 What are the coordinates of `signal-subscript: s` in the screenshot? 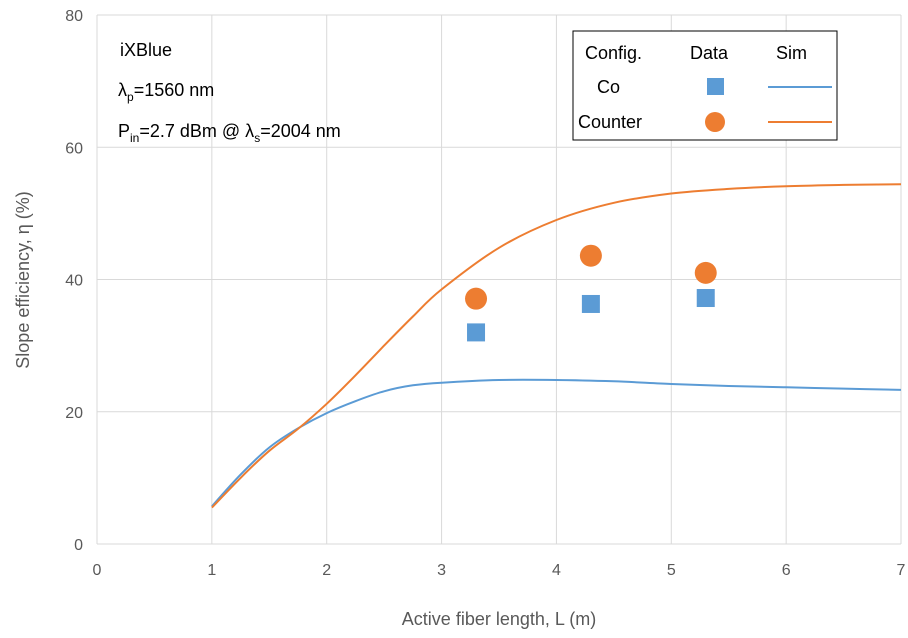 It's located at (257, 138).